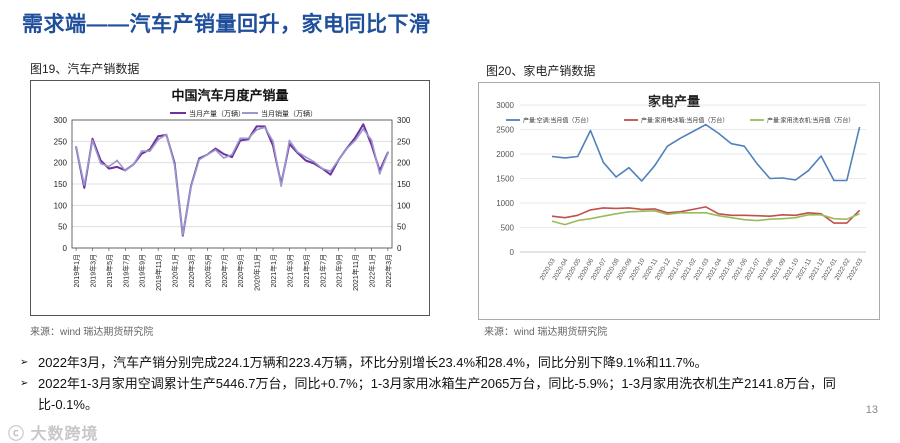 The width and height of the screenshot is (900, 443). What do you see at coordinates (404, 163) in the screenshot?
I see `y-tick-label-right: 200` at bounding box center [404, 163].